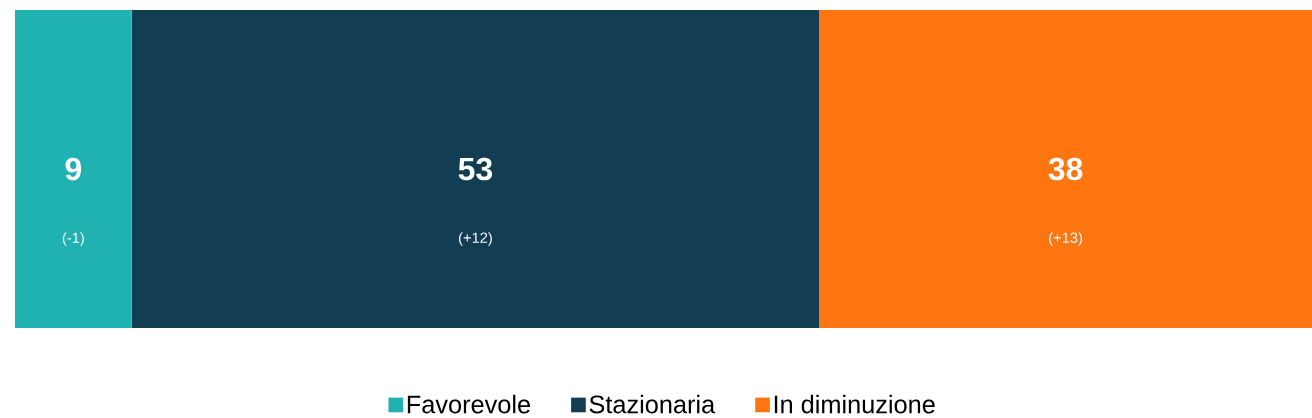 The width and height of the screenshot is (1312, 418). What do you see at coordinates (1065, 169) in the screenshot?
I see `data-label: 38` at bounding box center [1065, 169].